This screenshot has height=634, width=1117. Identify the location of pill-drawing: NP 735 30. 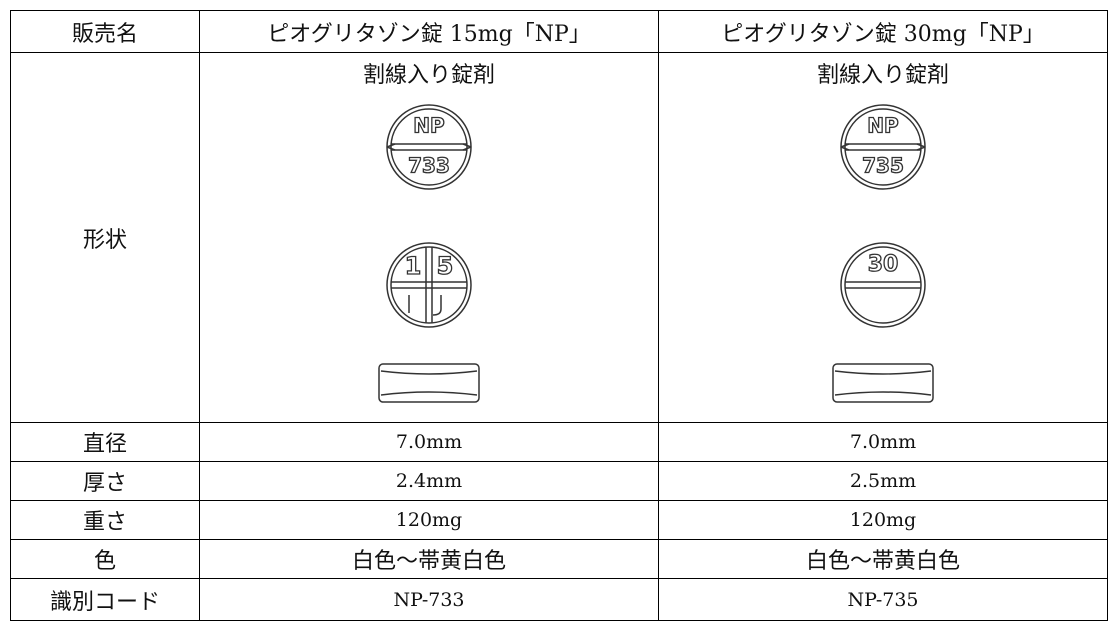
(883, 253).